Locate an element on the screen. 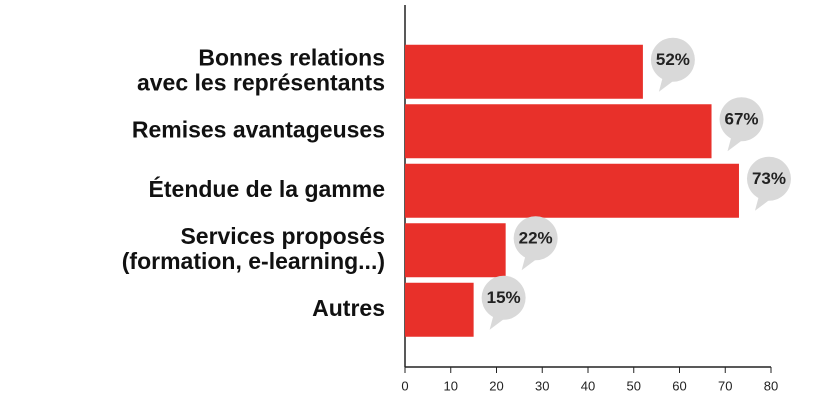 The width and height of the screenshot is (820, 401). category-label: Étendue de la gamme is located at coordinates (267, 188).